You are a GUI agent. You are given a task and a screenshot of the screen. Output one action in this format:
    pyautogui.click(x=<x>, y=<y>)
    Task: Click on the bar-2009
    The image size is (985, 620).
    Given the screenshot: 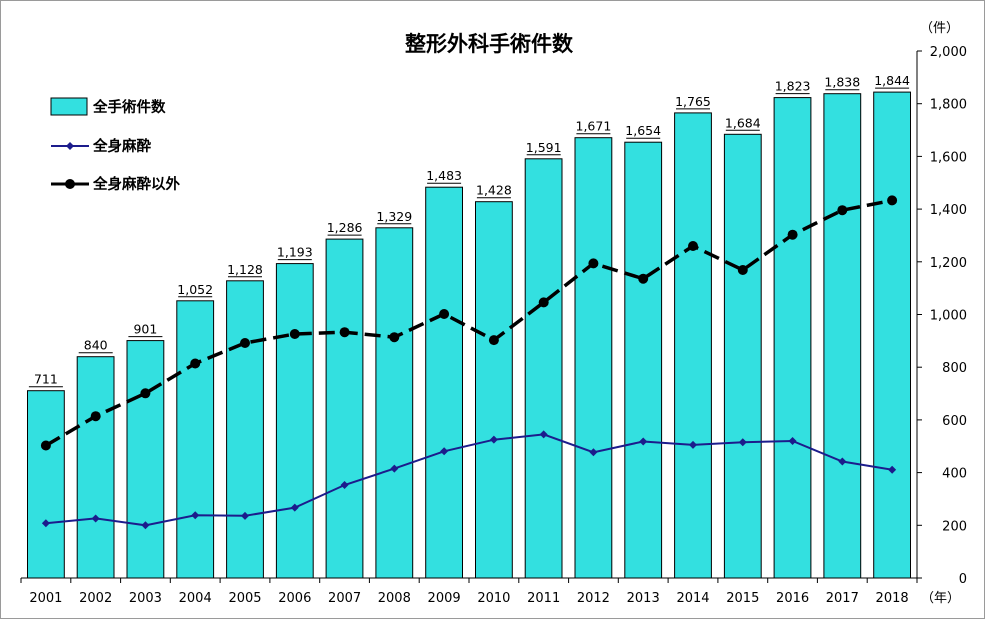 What is the action you would take?
    pyautogui.click(x=444, y=382)
    